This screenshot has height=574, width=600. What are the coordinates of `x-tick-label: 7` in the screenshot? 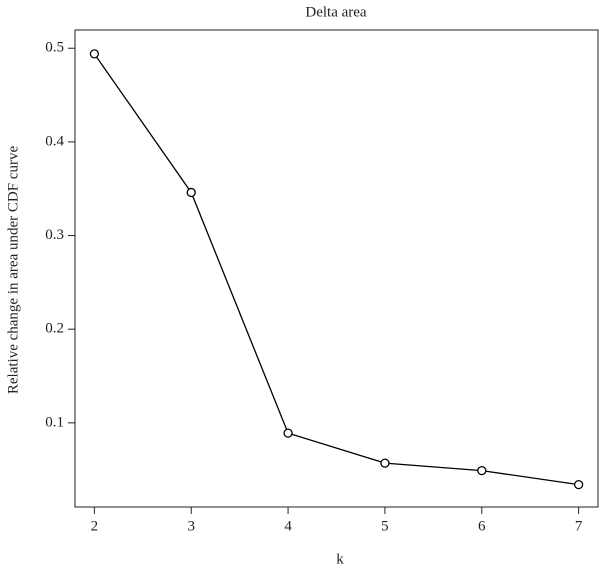 It's located at (579, 526).